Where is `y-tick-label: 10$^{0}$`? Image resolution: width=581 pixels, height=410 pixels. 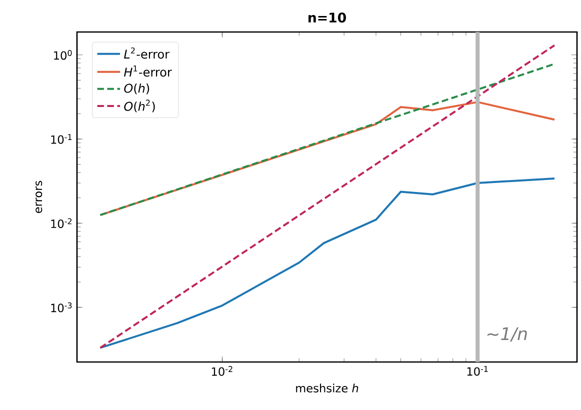
y-tick-label: 10$^{0}$ is located at coordinates (63, 55).